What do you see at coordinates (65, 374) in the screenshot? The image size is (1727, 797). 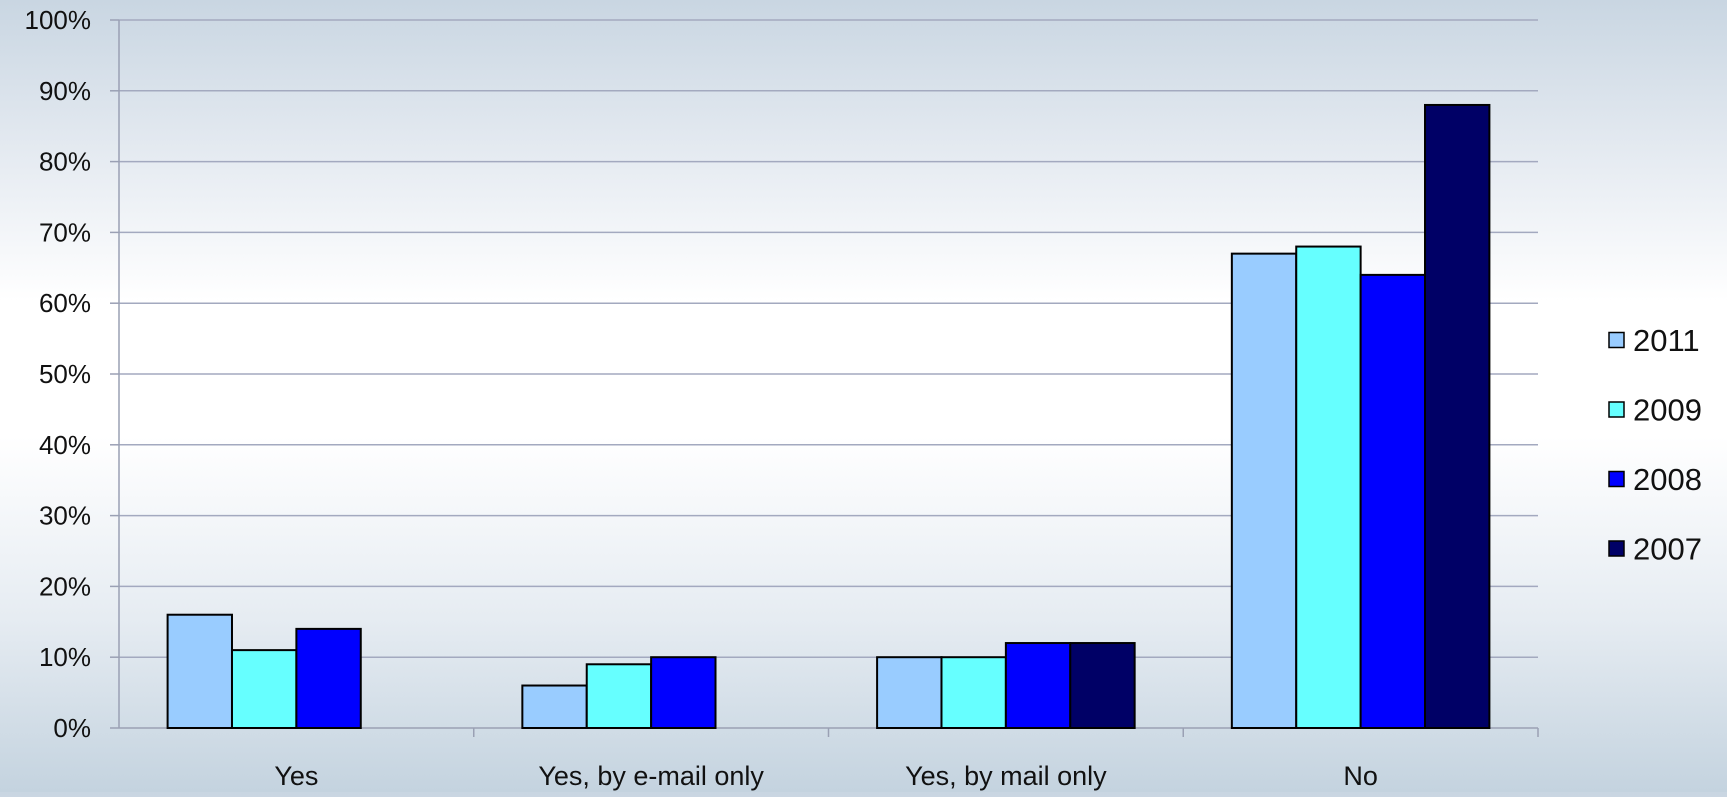 I see `y-tick-label: 50%` at bounding box center [65, 374].